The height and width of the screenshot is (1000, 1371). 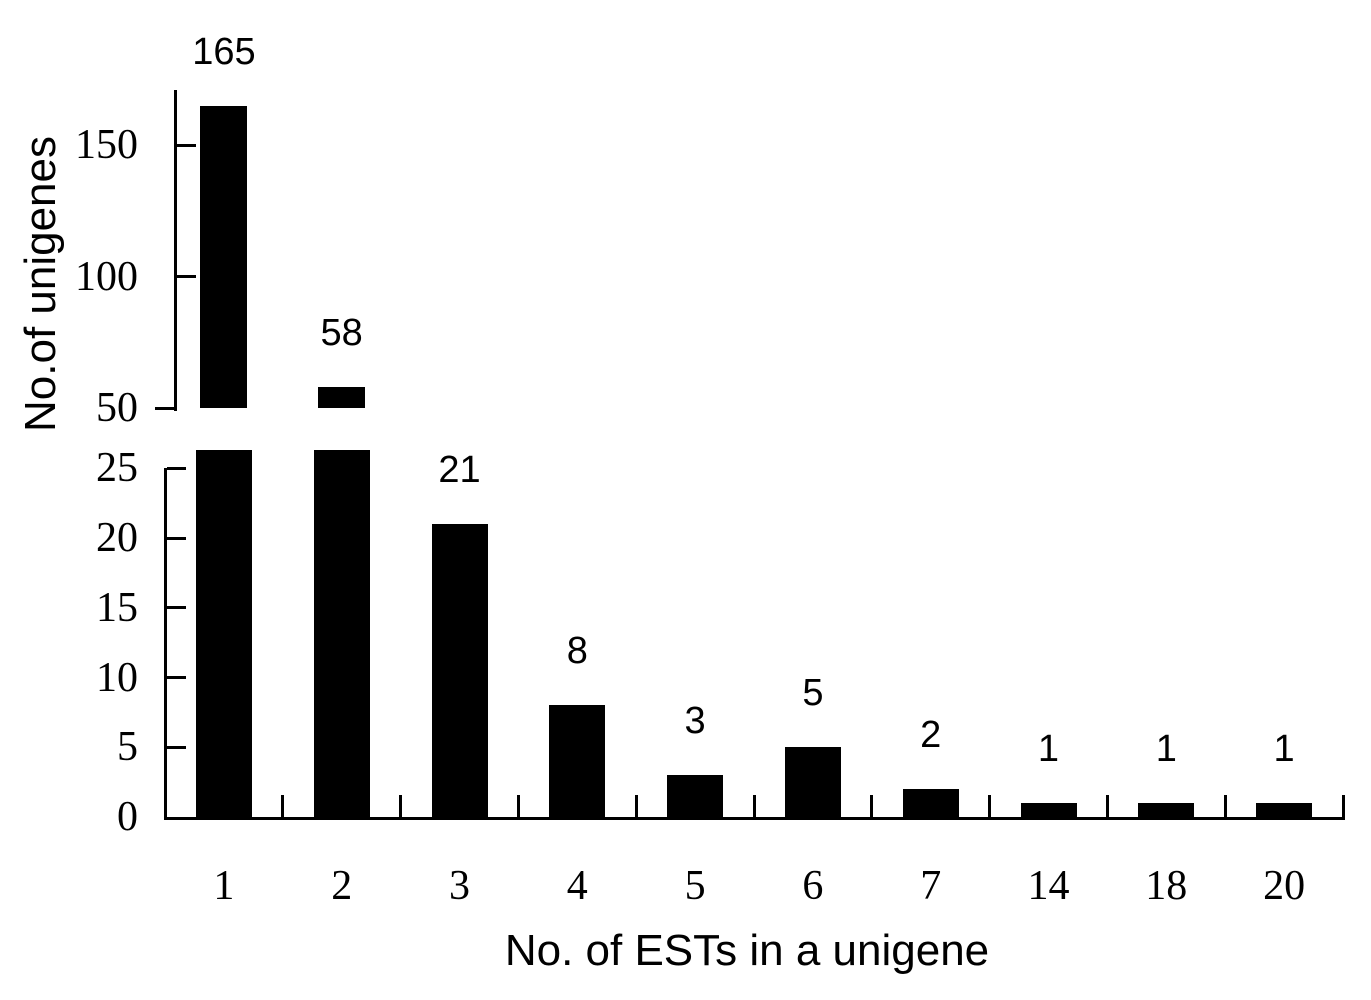 What do you see at coordinates (459, 470) in the screenshot?
I see `bar-value-label: 21` at bounding box center [459, 470].